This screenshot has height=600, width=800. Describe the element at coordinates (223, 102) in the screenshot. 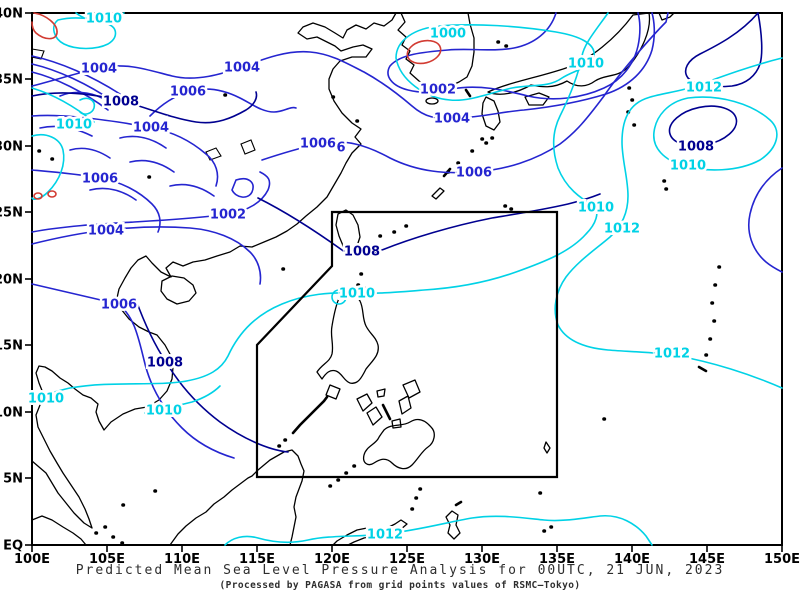

I see `isobar-1006-nw` at that location.